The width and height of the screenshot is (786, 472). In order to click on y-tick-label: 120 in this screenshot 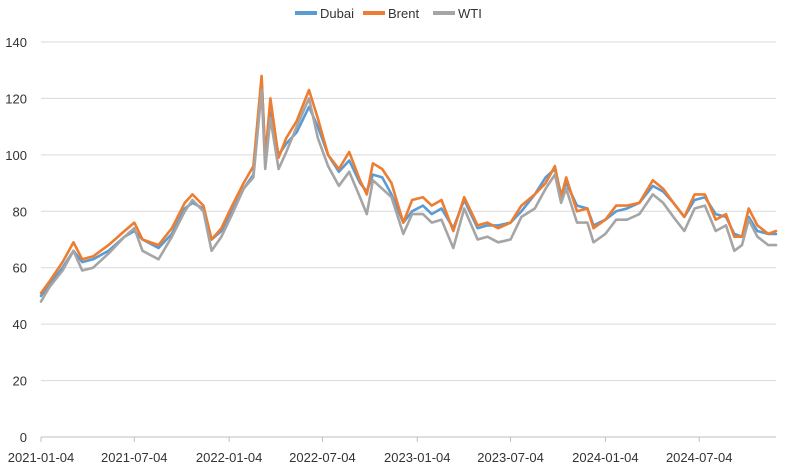, I will do `click(16, 98)`.